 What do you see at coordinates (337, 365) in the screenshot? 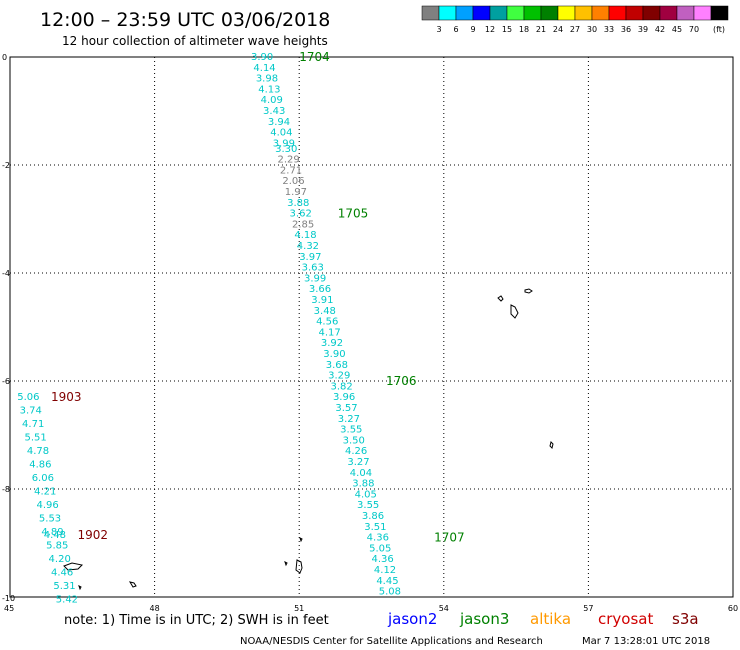
I see `swh-value: 3.68` at bounding box center [337, 365].